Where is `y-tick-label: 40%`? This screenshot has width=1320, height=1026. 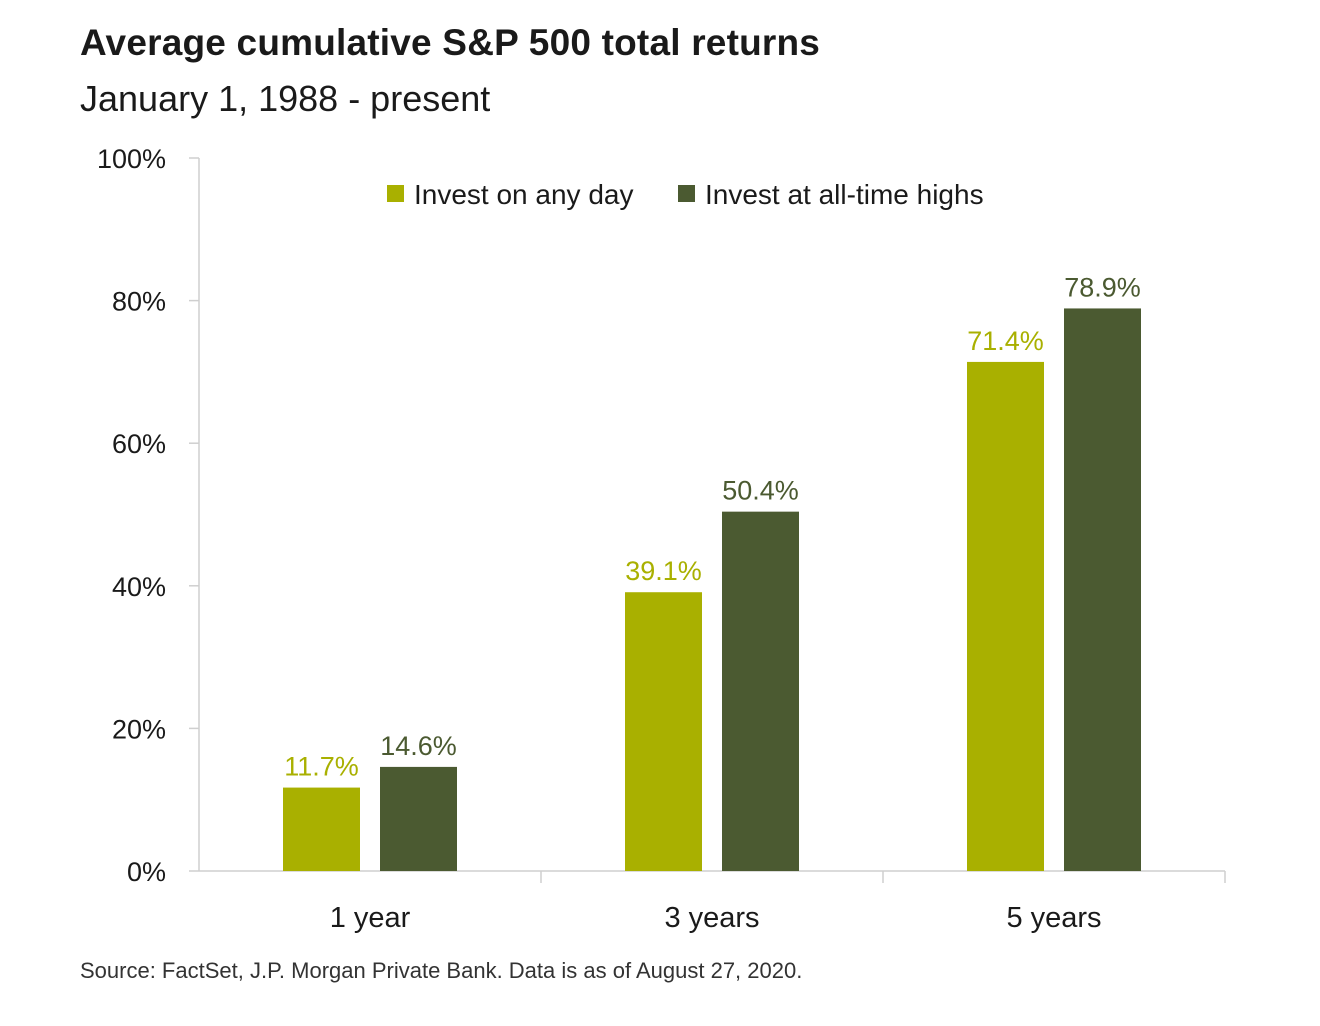 y-tick-label: 40% is located at coordinates (139, 587).